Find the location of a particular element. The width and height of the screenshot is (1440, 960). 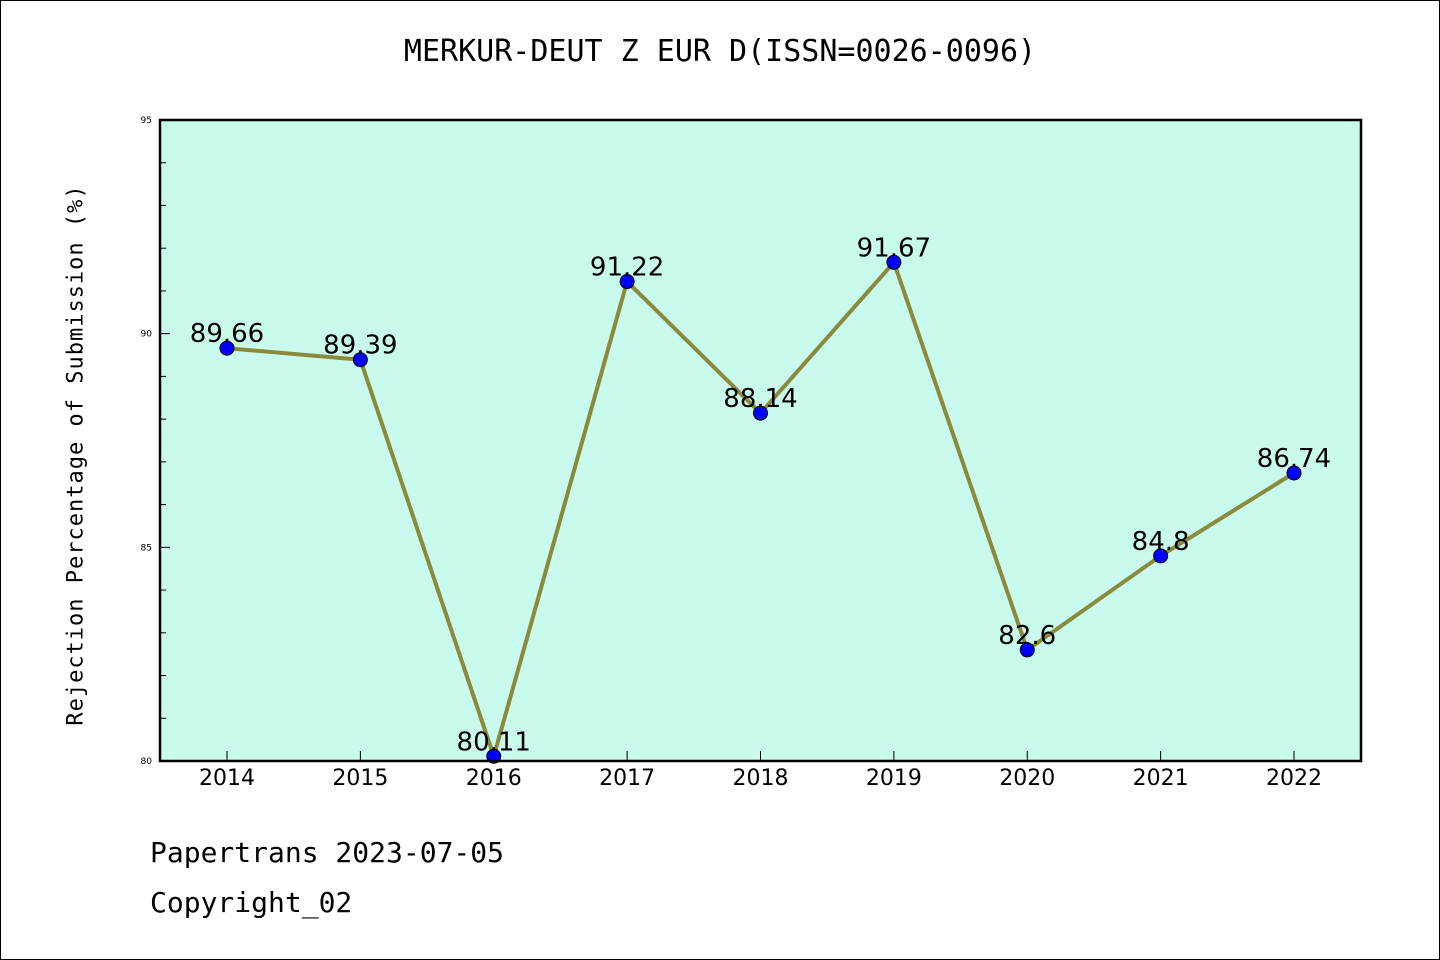

y-tick-label: 95 is located at coordinates (146, 121).